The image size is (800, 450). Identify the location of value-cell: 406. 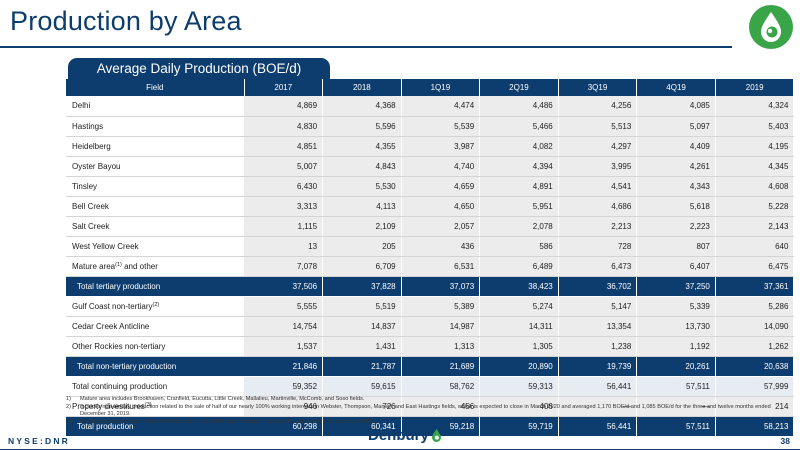
(519, 406).